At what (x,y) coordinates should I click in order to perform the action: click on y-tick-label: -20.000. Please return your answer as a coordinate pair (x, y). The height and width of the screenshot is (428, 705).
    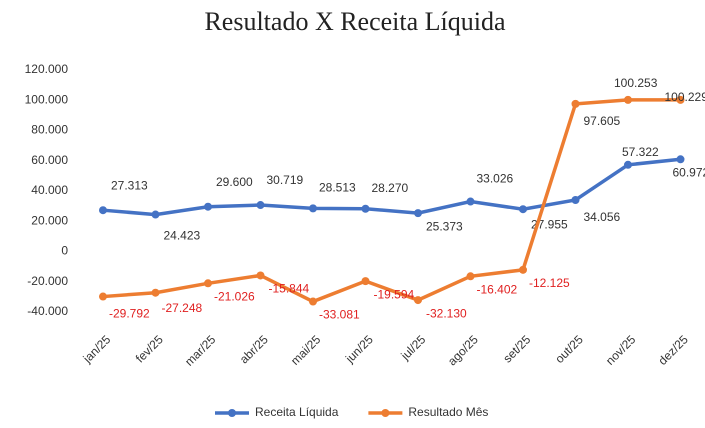
    Looking at the image, I should click on (47, 281).